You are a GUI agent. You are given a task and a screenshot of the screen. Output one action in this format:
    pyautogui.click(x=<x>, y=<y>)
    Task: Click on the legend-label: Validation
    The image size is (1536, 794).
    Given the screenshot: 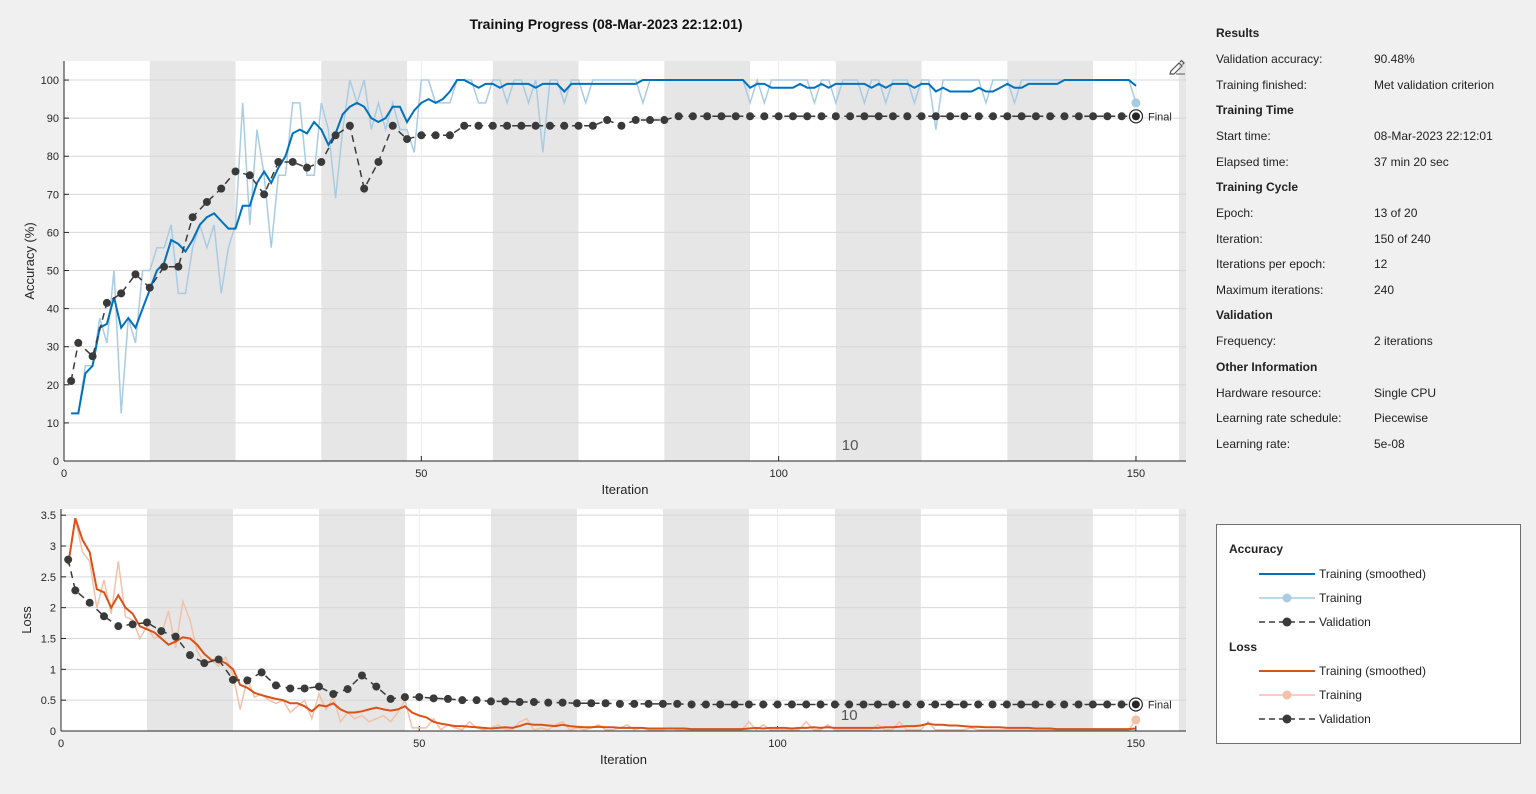 What is the action you would take?
    pyautogui.click(x=1345, y=622)
    